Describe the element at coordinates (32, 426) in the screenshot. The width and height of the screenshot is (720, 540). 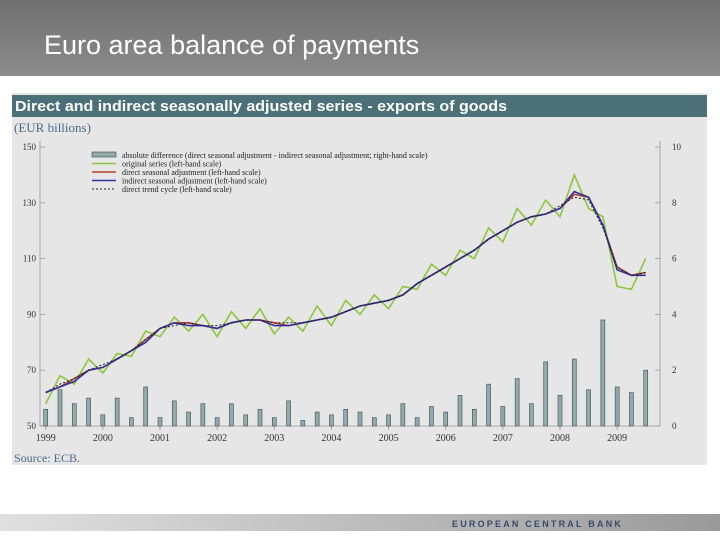
I see `y-tick-label: 50` at that location.